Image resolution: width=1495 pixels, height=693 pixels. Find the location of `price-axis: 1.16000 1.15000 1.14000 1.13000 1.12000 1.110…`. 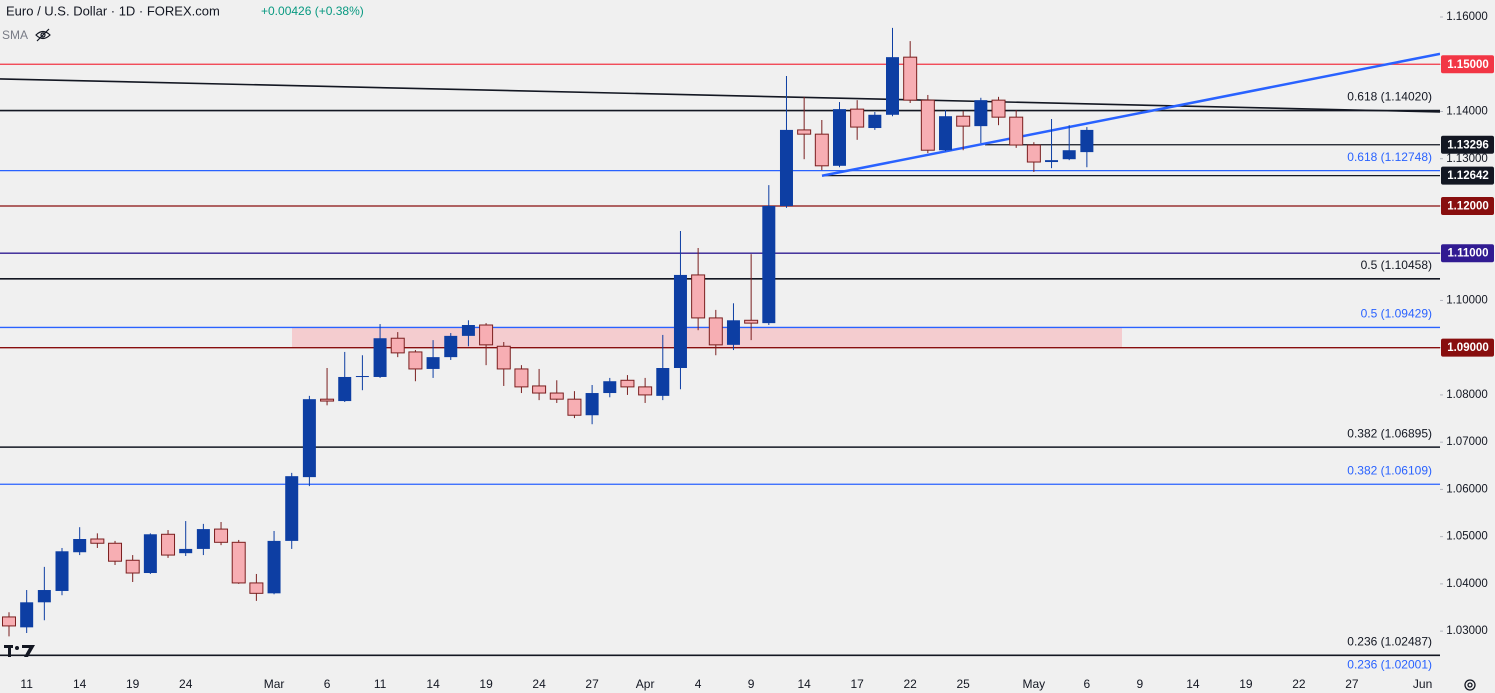

price-axis: 1.16000 1.15000 1.14000 1.13000 1.12000 1.110… is located at coordinates (1467, 346).